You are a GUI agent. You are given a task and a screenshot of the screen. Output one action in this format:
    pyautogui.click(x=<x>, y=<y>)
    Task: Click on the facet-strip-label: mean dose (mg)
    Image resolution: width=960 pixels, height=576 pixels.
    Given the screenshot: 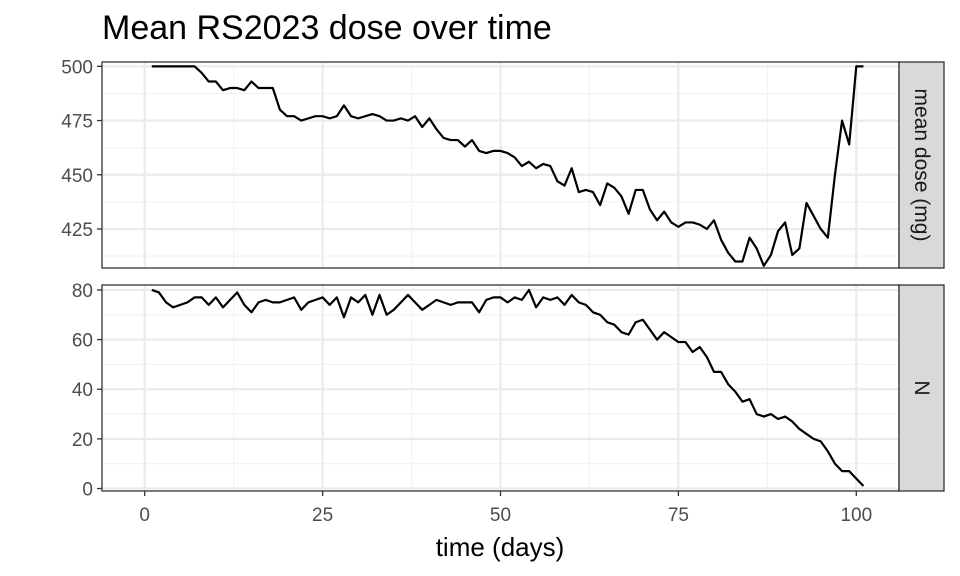 What is the action you would take?
    pyautogui.click(x=921, y=165)
    